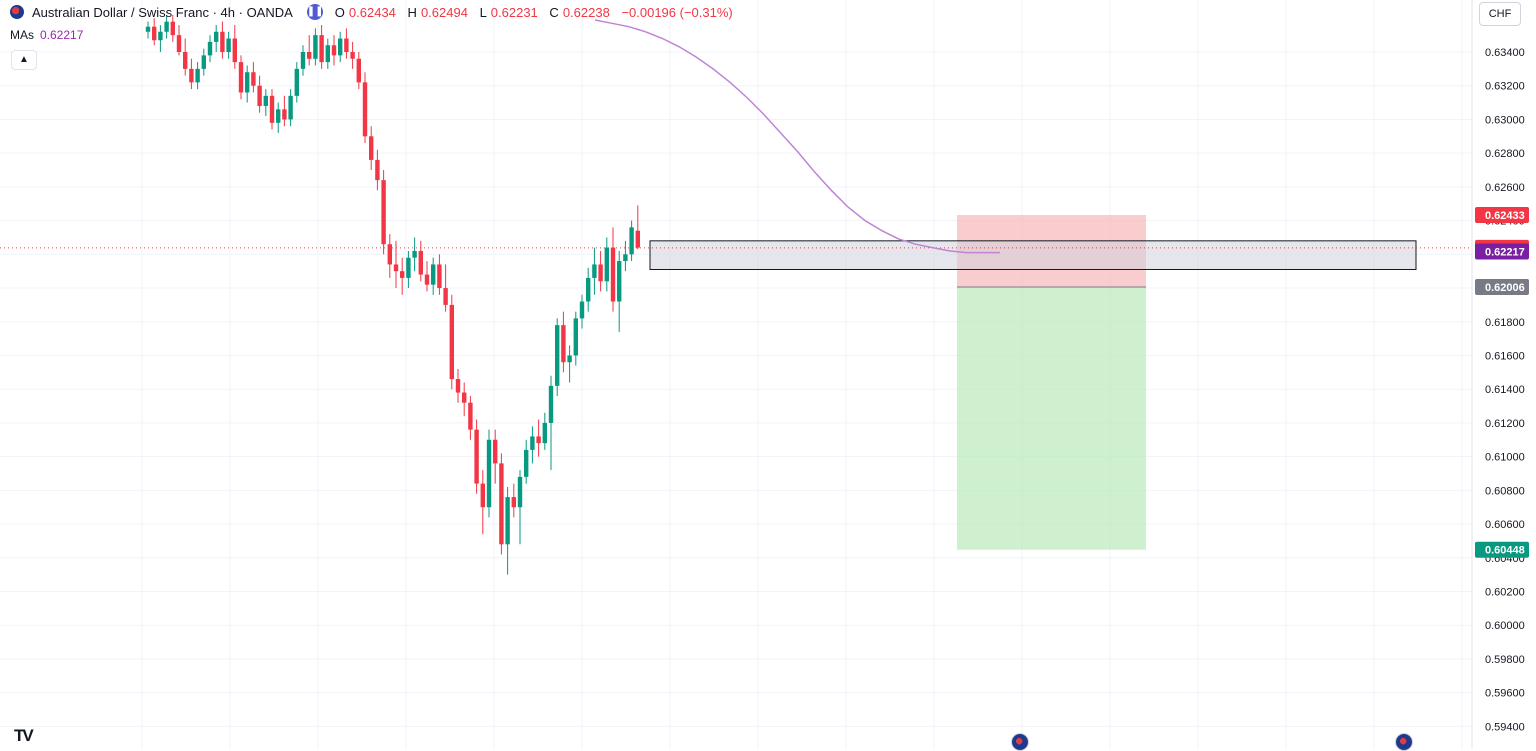  Describe the element at coordinates (677, 12) in the screenshot. I see `change-value: −0.00196 (−0.31%)` at that location.